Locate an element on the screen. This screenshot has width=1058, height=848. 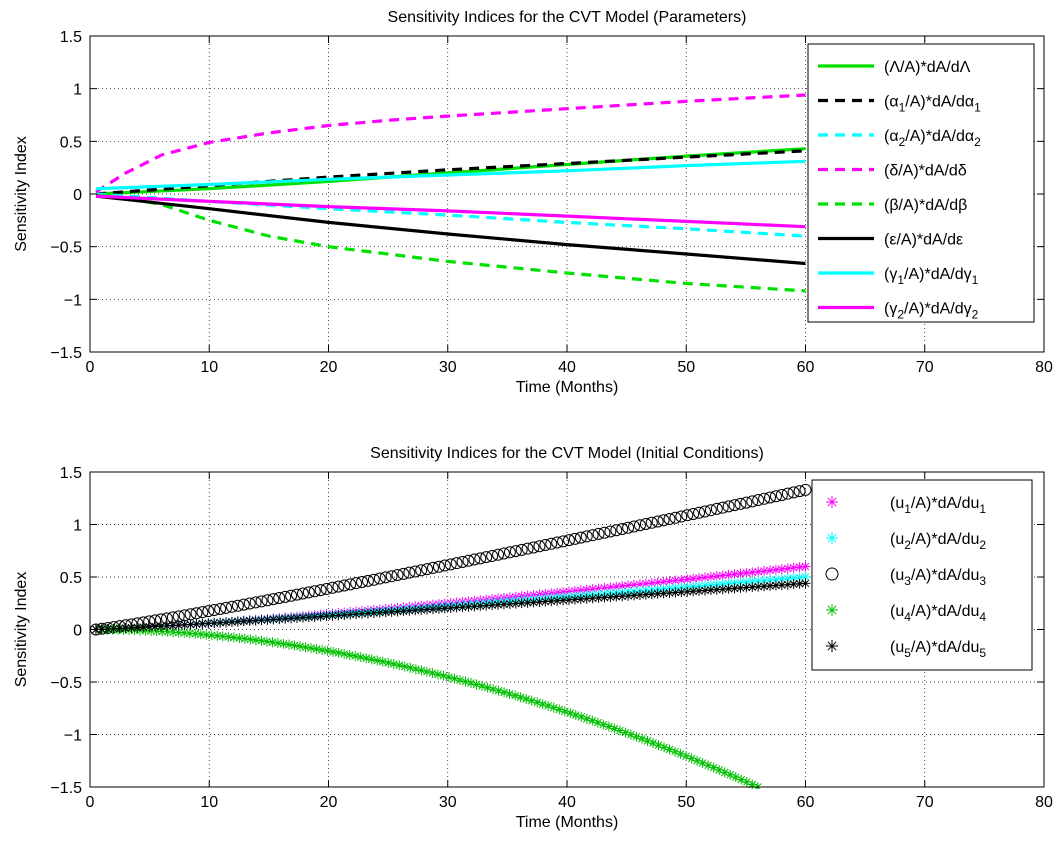
y-tick-label: −1 is located at coordinates (73, 736).